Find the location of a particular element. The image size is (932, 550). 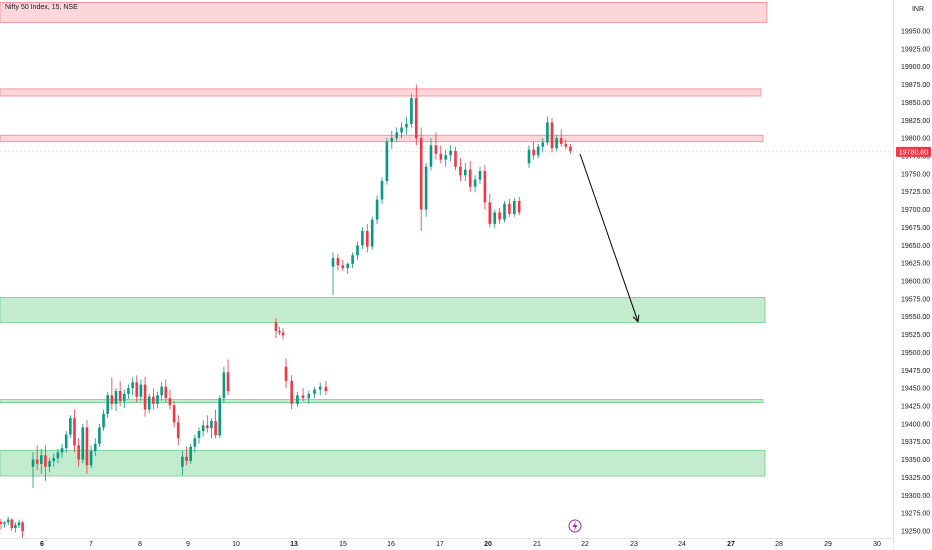

time-tick-label: 6 is located at coordinates (42, 544).